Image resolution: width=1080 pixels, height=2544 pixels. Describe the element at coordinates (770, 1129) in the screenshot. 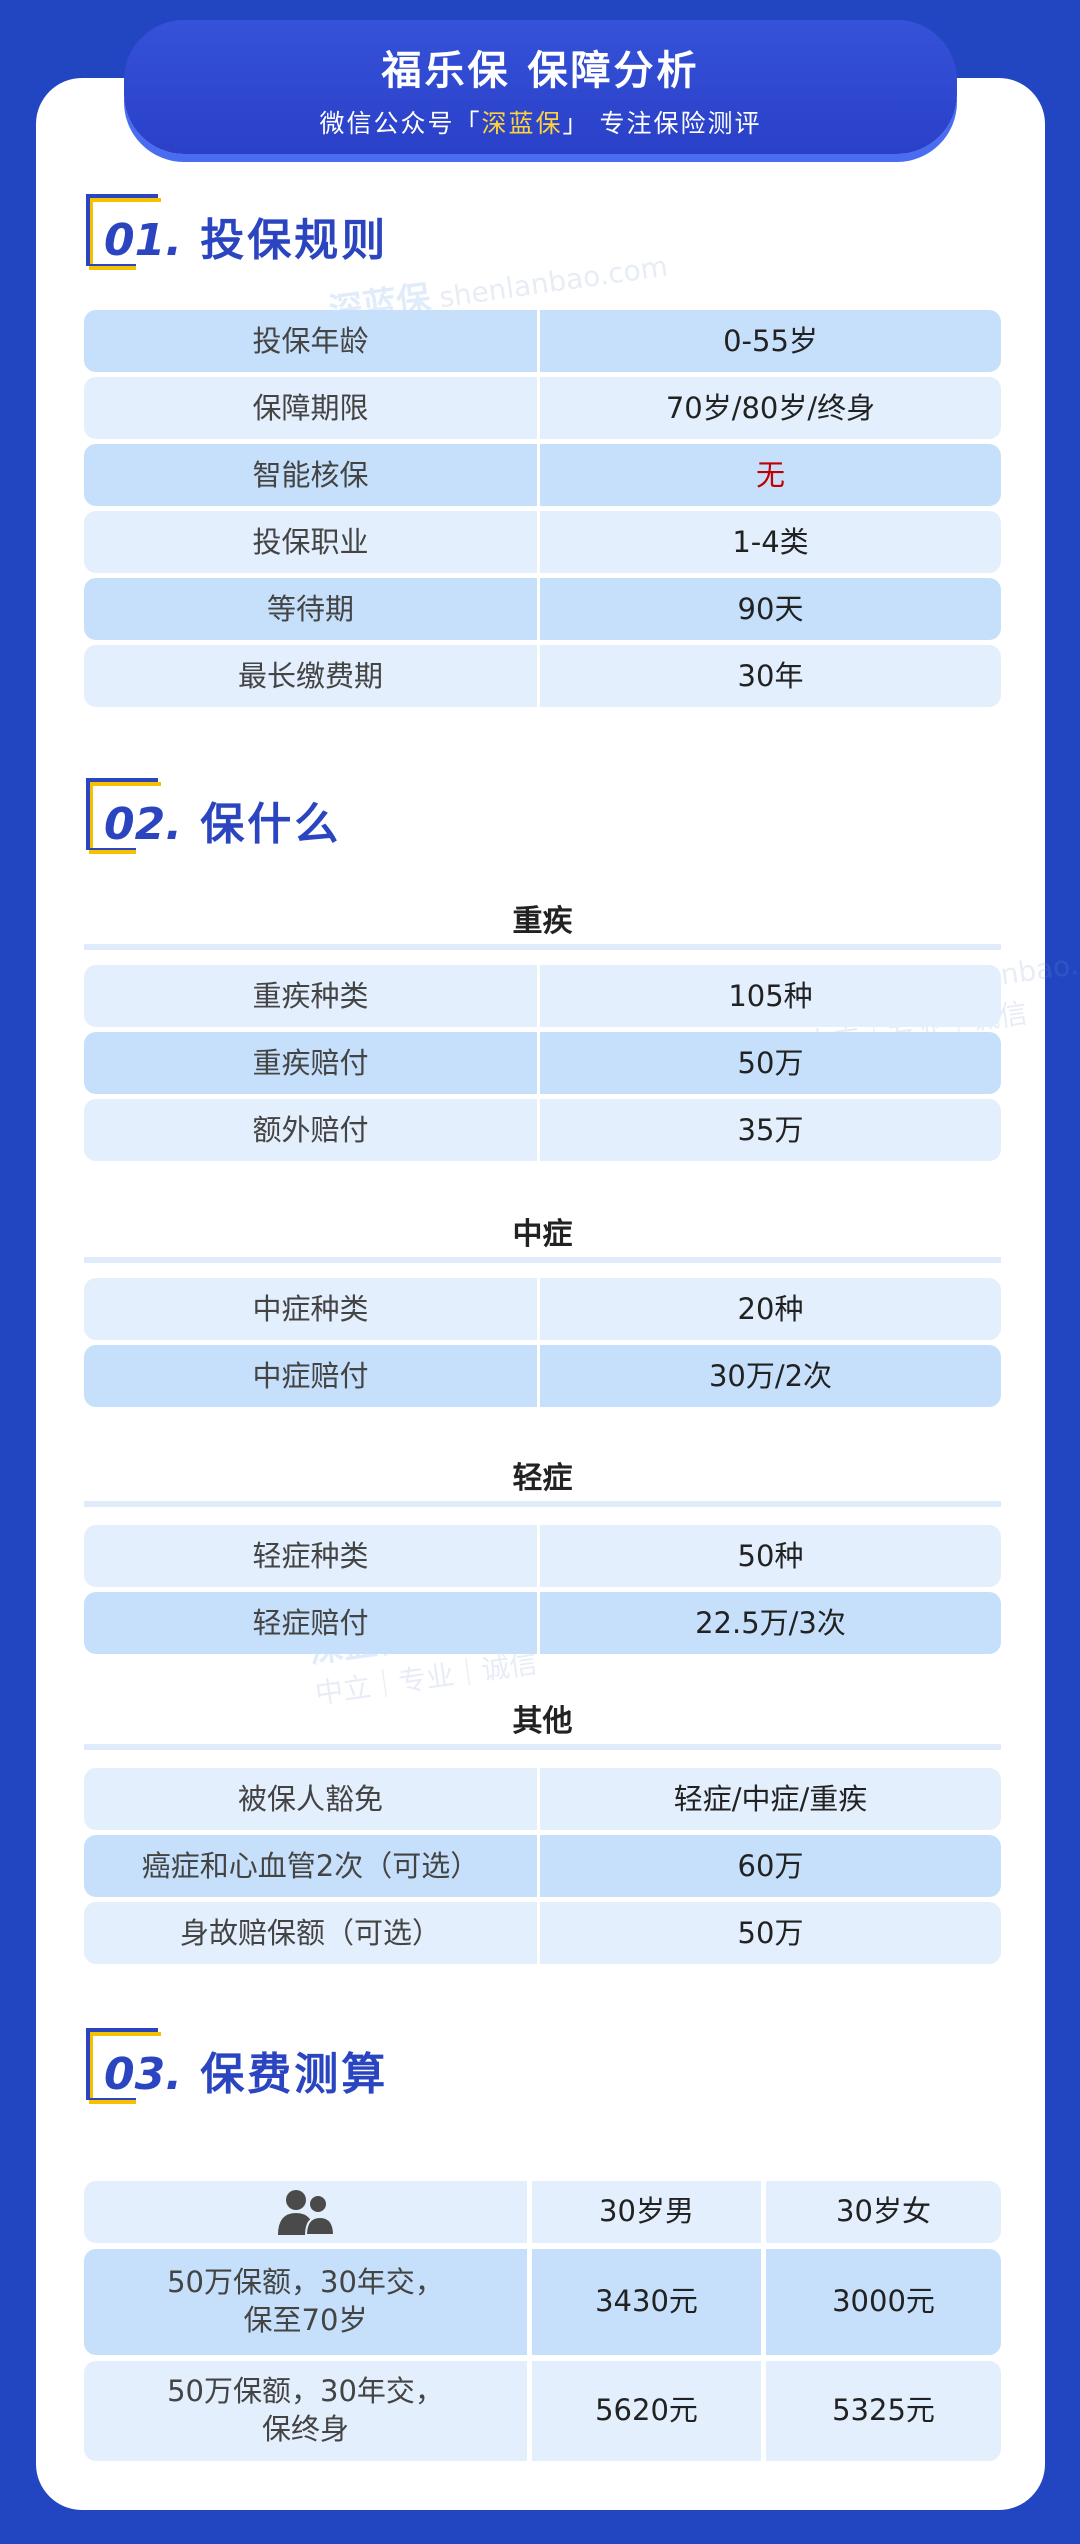

I see `row-value: 35万` at that location.